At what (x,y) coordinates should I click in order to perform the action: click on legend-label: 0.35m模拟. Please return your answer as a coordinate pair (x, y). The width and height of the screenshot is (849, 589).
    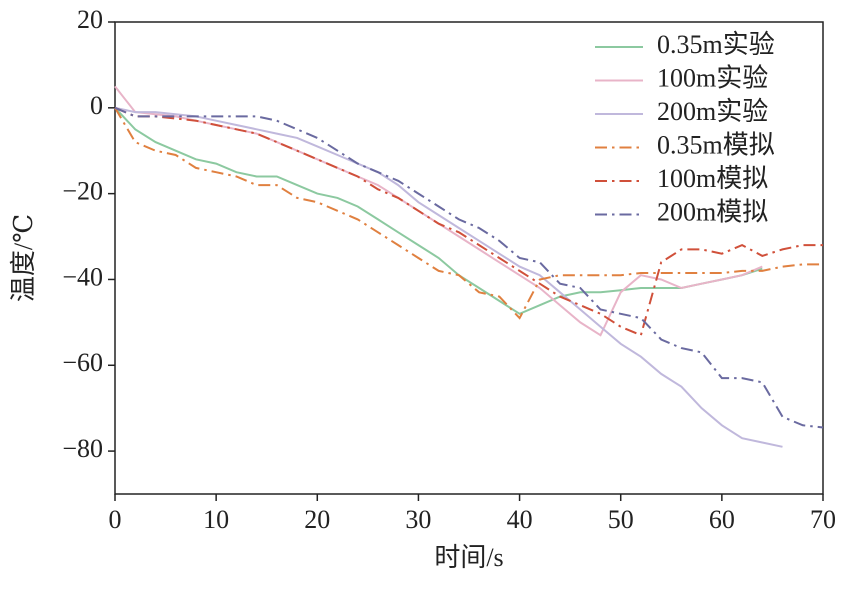
    Looking at the image, I should click on (716, 144).